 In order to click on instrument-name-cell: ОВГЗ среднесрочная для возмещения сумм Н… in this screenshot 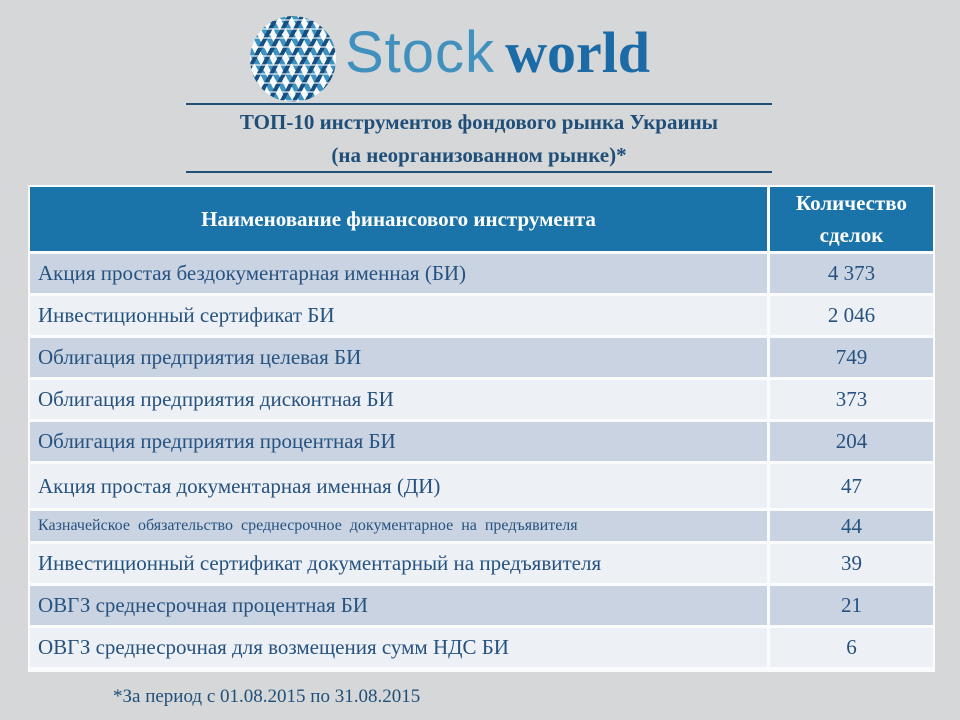, I will do `click(398, 649)`.